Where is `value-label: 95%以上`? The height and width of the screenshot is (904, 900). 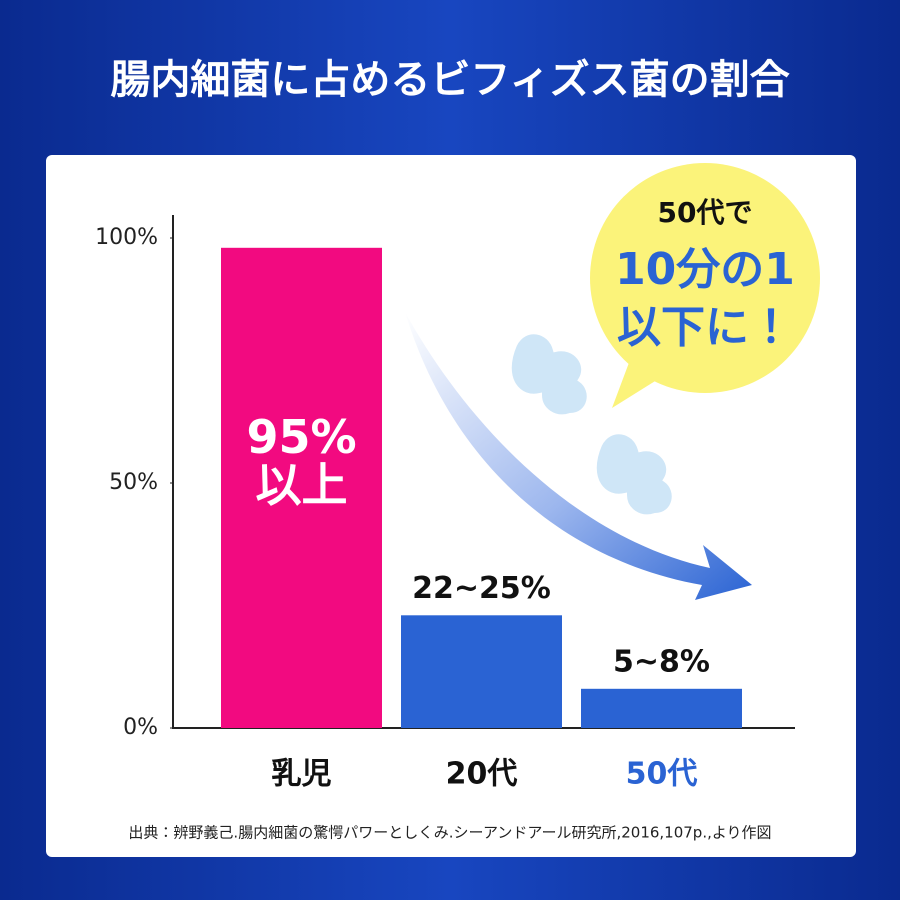
value-label: 95%以上 is located at coordinates (301, 462).